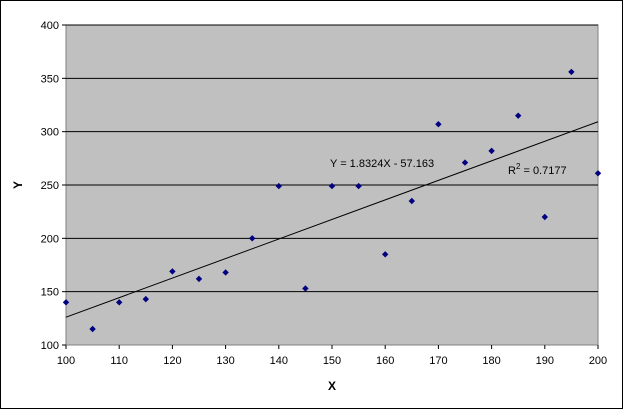 The image size is (624, 410). I want to click on x-tick-label-150: 150, so click(332, 361).